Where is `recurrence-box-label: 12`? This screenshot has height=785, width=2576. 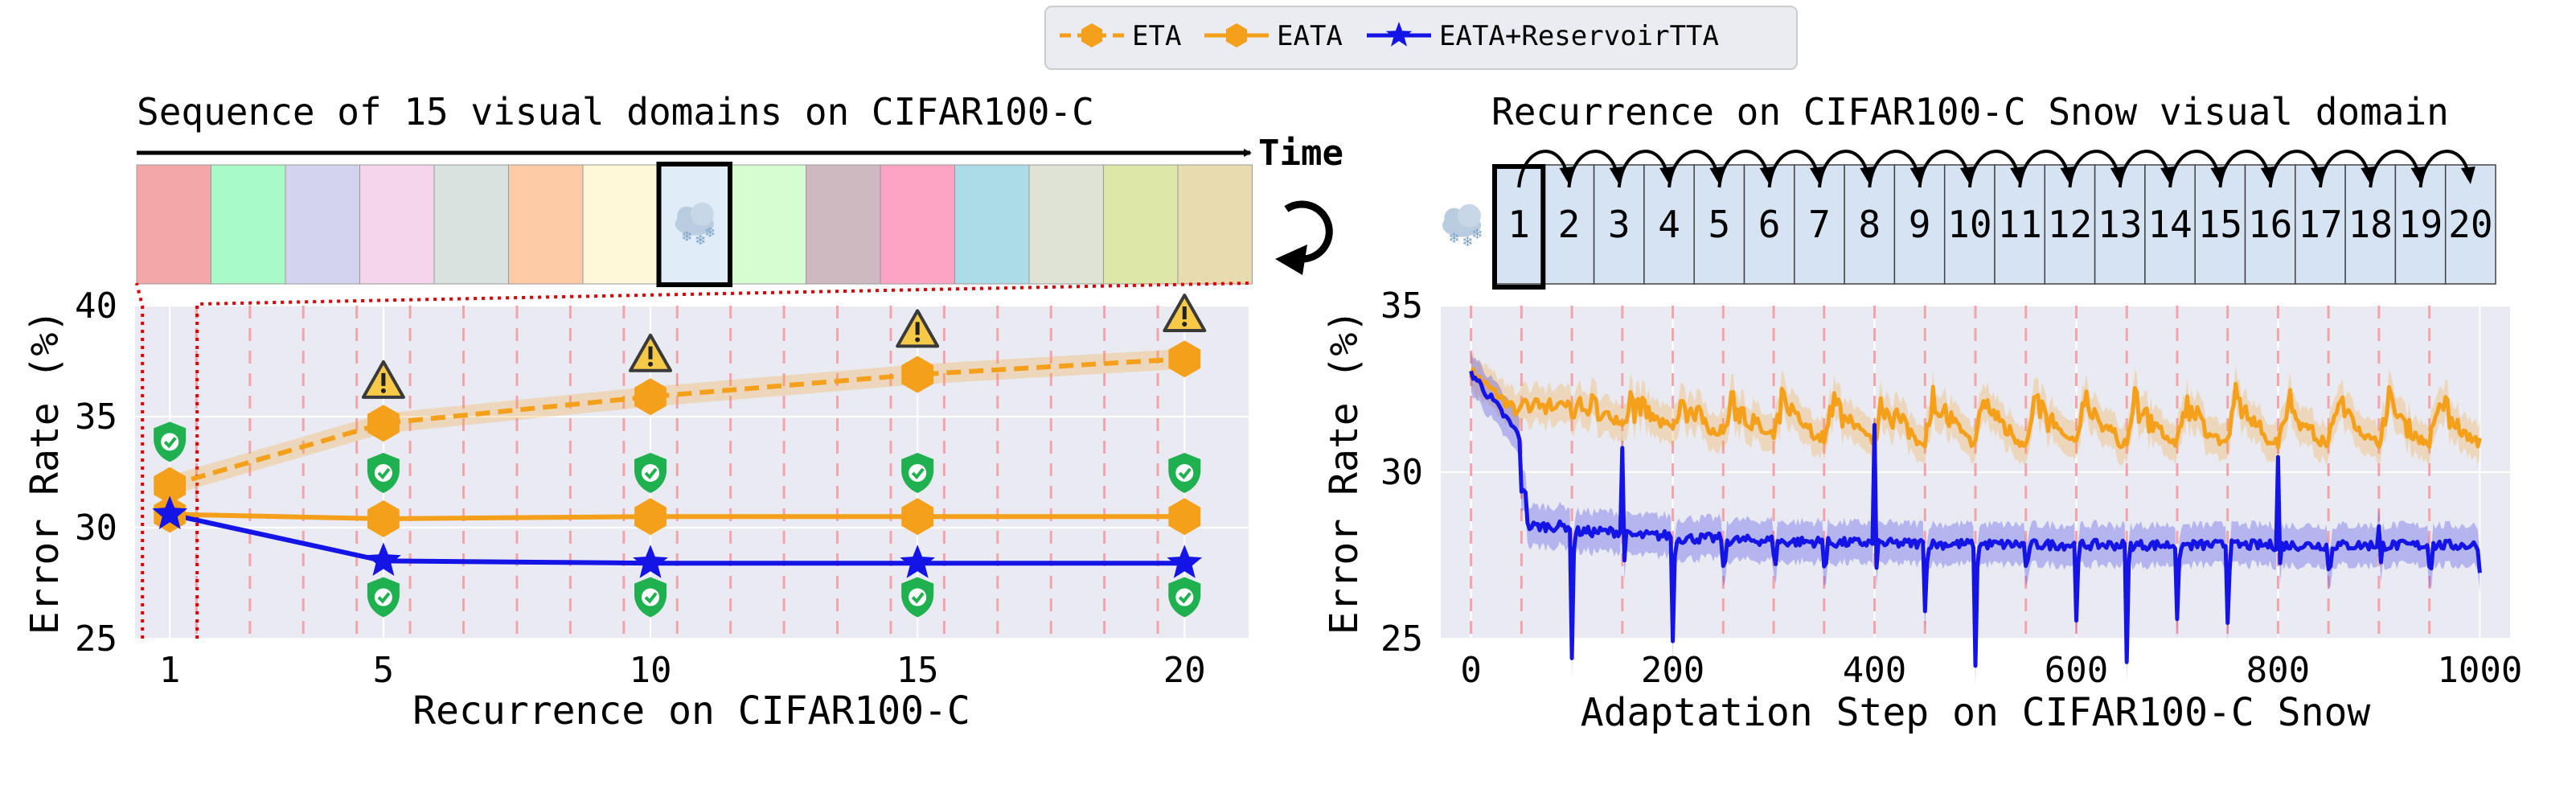 recurrence-box-label: 12 is located at coordinates (2070, 224).